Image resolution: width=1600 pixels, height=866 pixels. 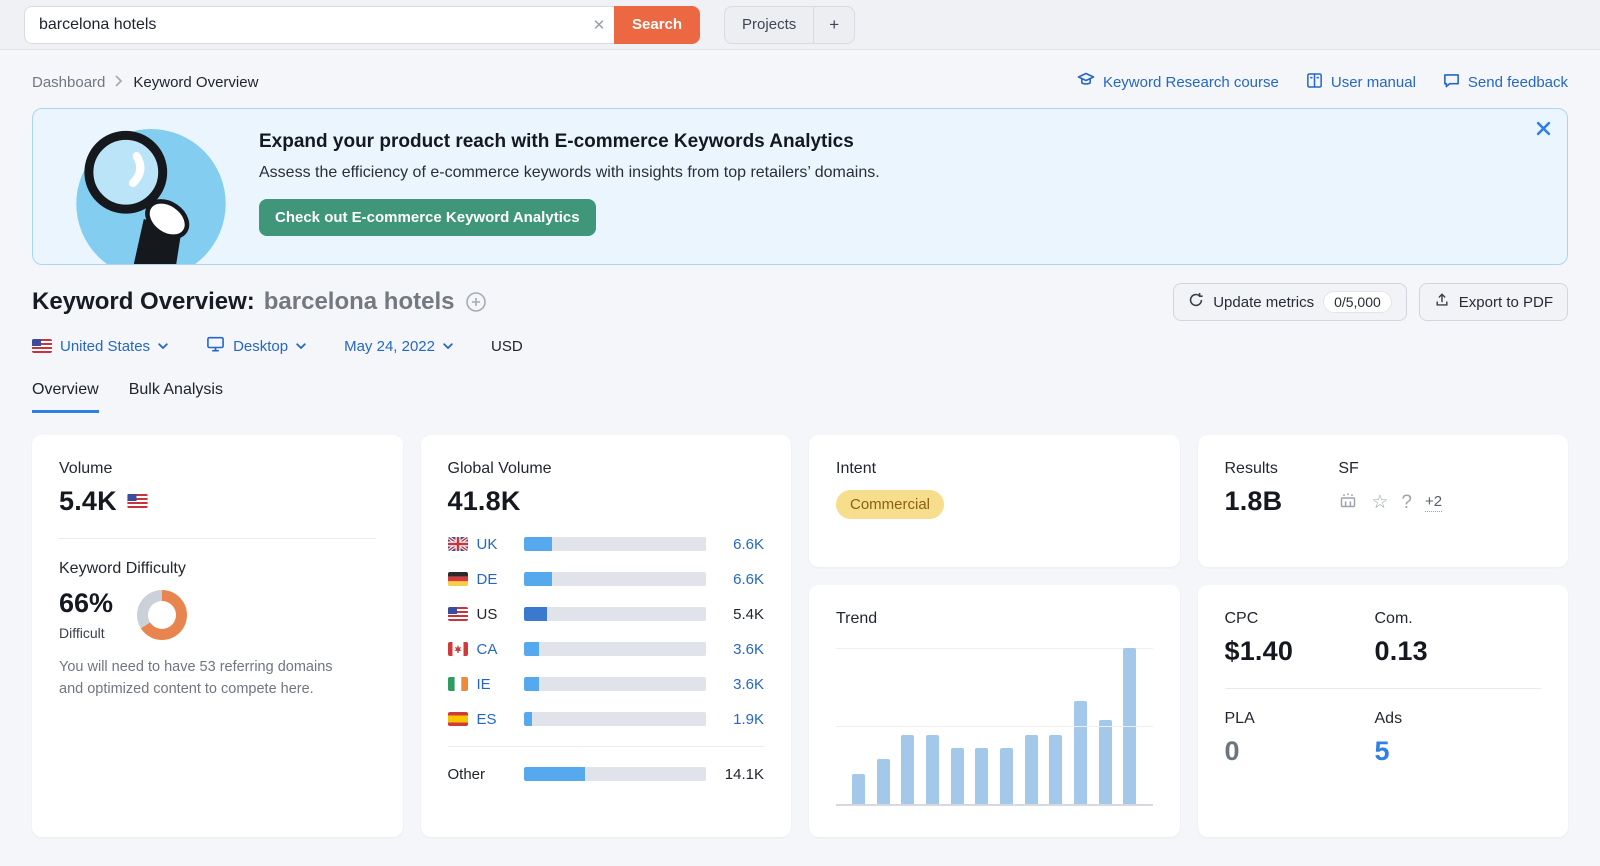 What do you see at coordinates (1259, 651) in the screenshot?
I see `cpc-value: $1.40` at bounding box center [1259, 651].